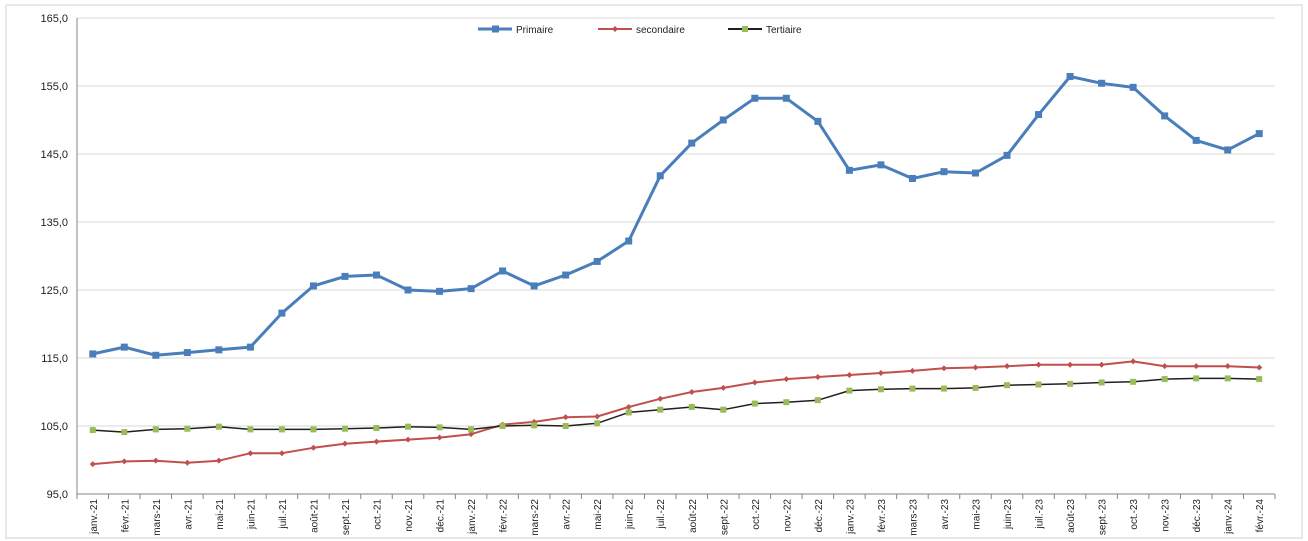 Image resolution: width=1308 pixels, height=541 pixels. Describe the element at coordinates (913, 517) in the screenshot. I see `x-tick-label: mars-23` at that location.